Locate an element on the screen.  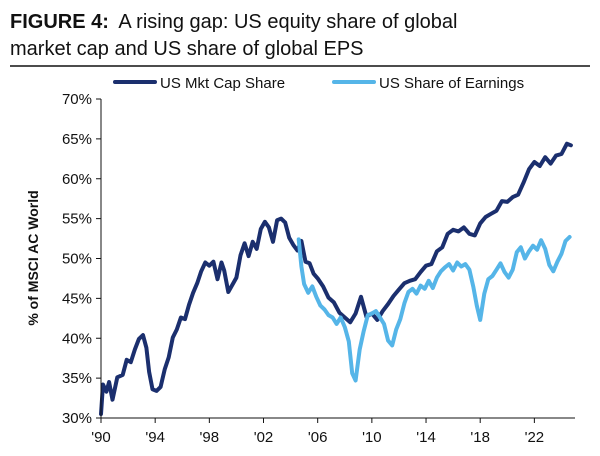
y-tick-label: 70% is located at coordinates (77, 99).